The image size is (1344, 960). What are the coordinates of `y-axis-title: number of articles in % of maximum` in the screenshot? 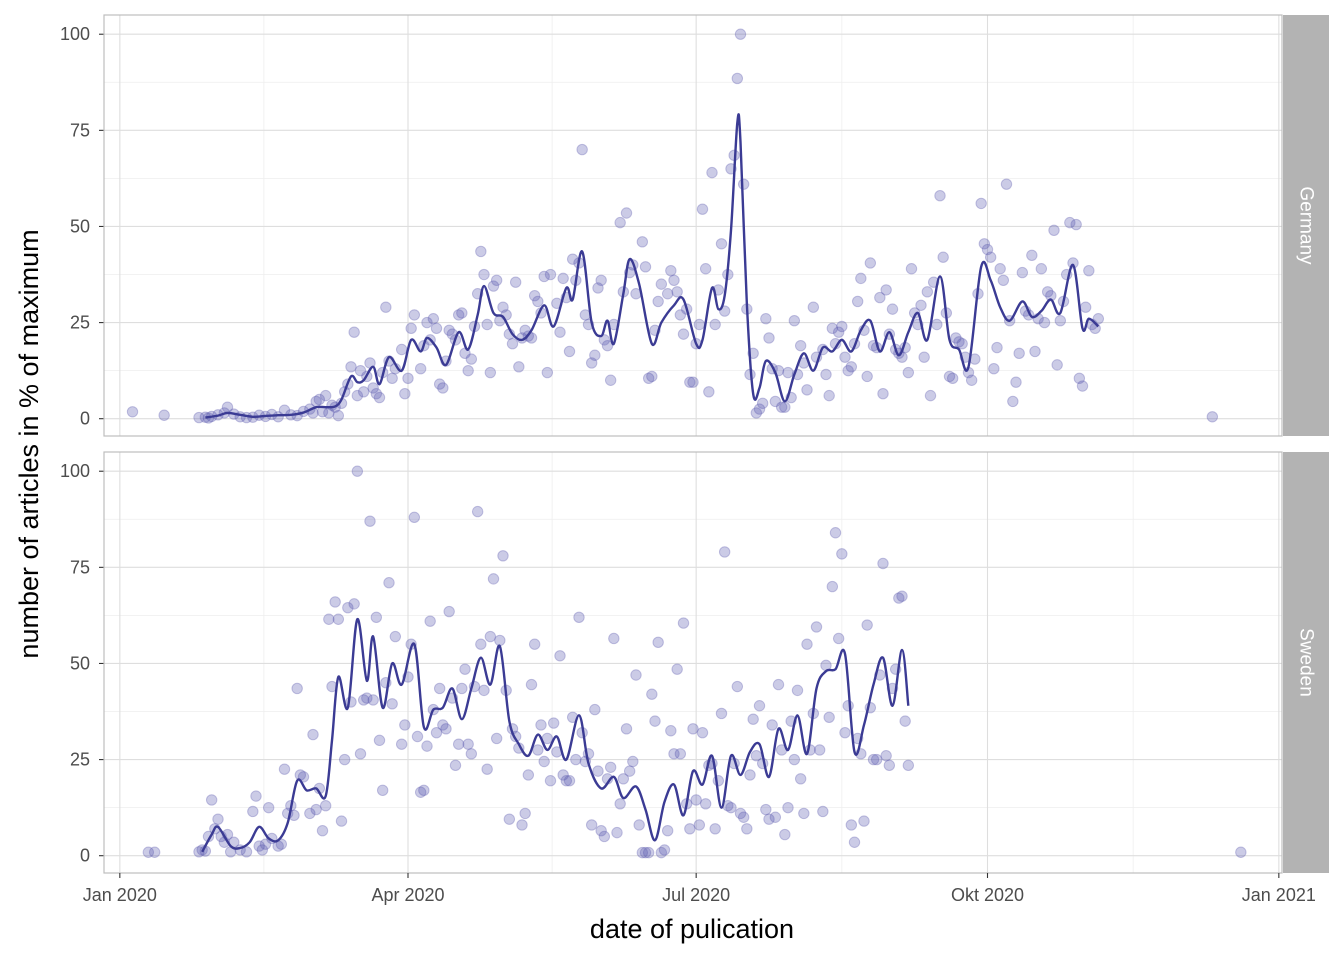 It's located at (29, 443).